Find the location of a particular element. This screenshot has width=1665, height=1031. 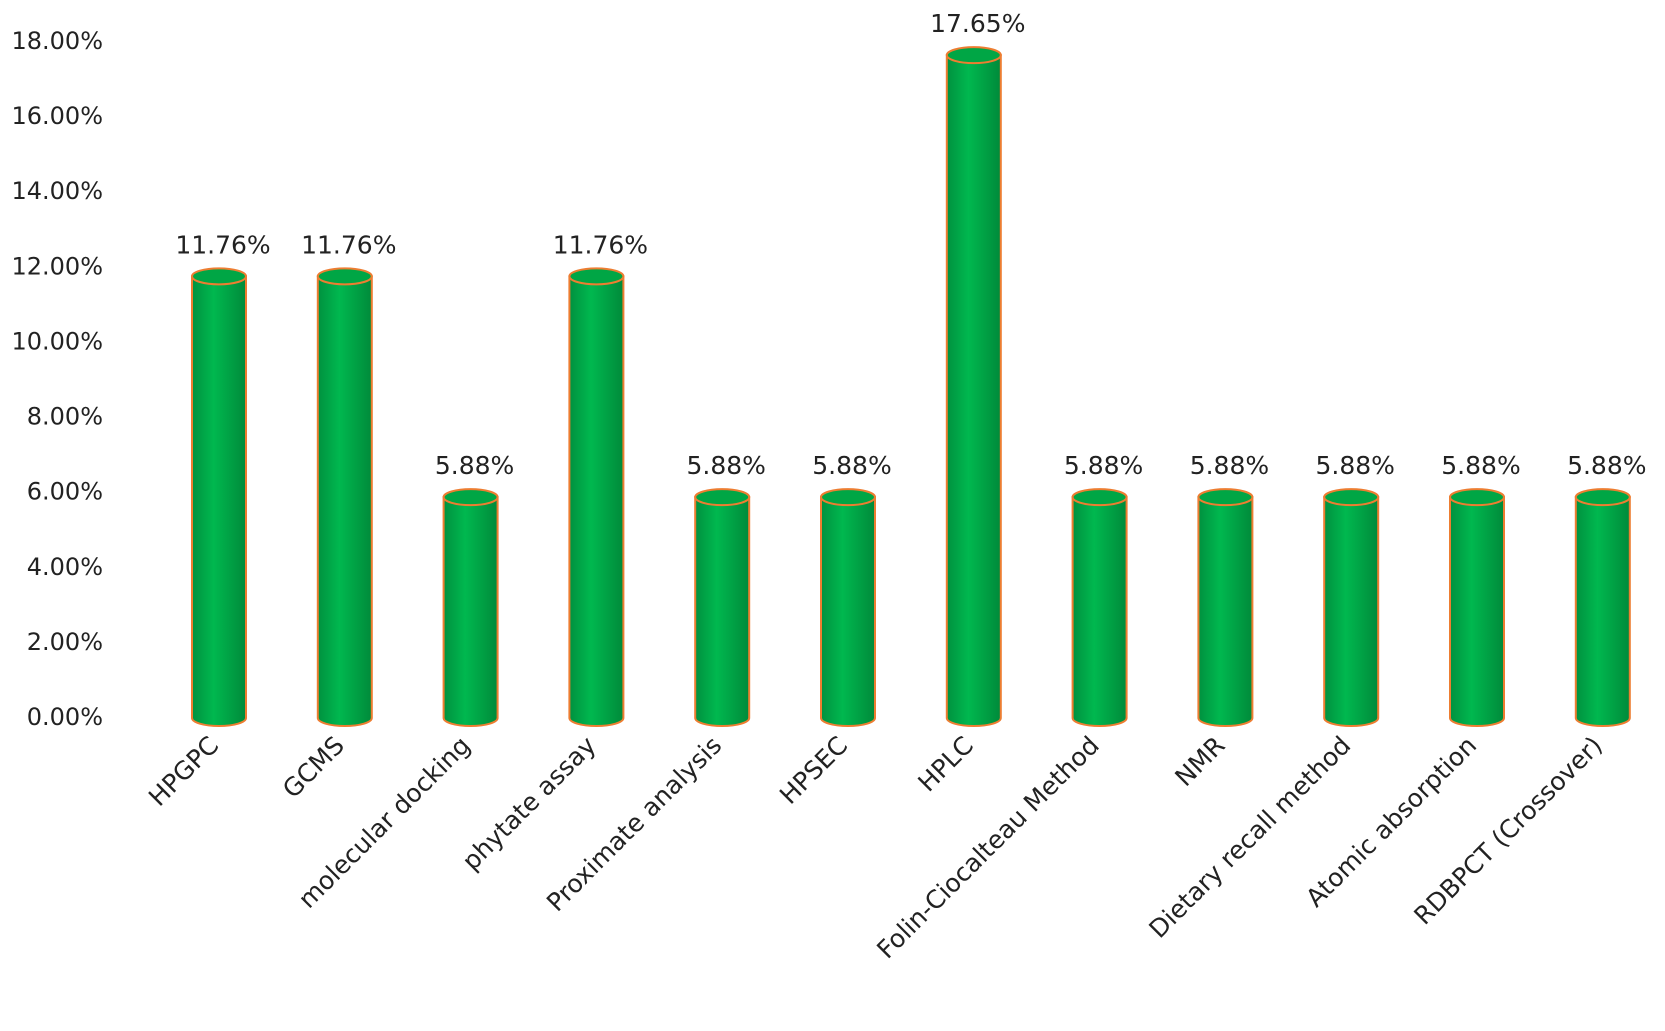

x-tick-label: Dietary recall method is located at coordinates (1249, 837).